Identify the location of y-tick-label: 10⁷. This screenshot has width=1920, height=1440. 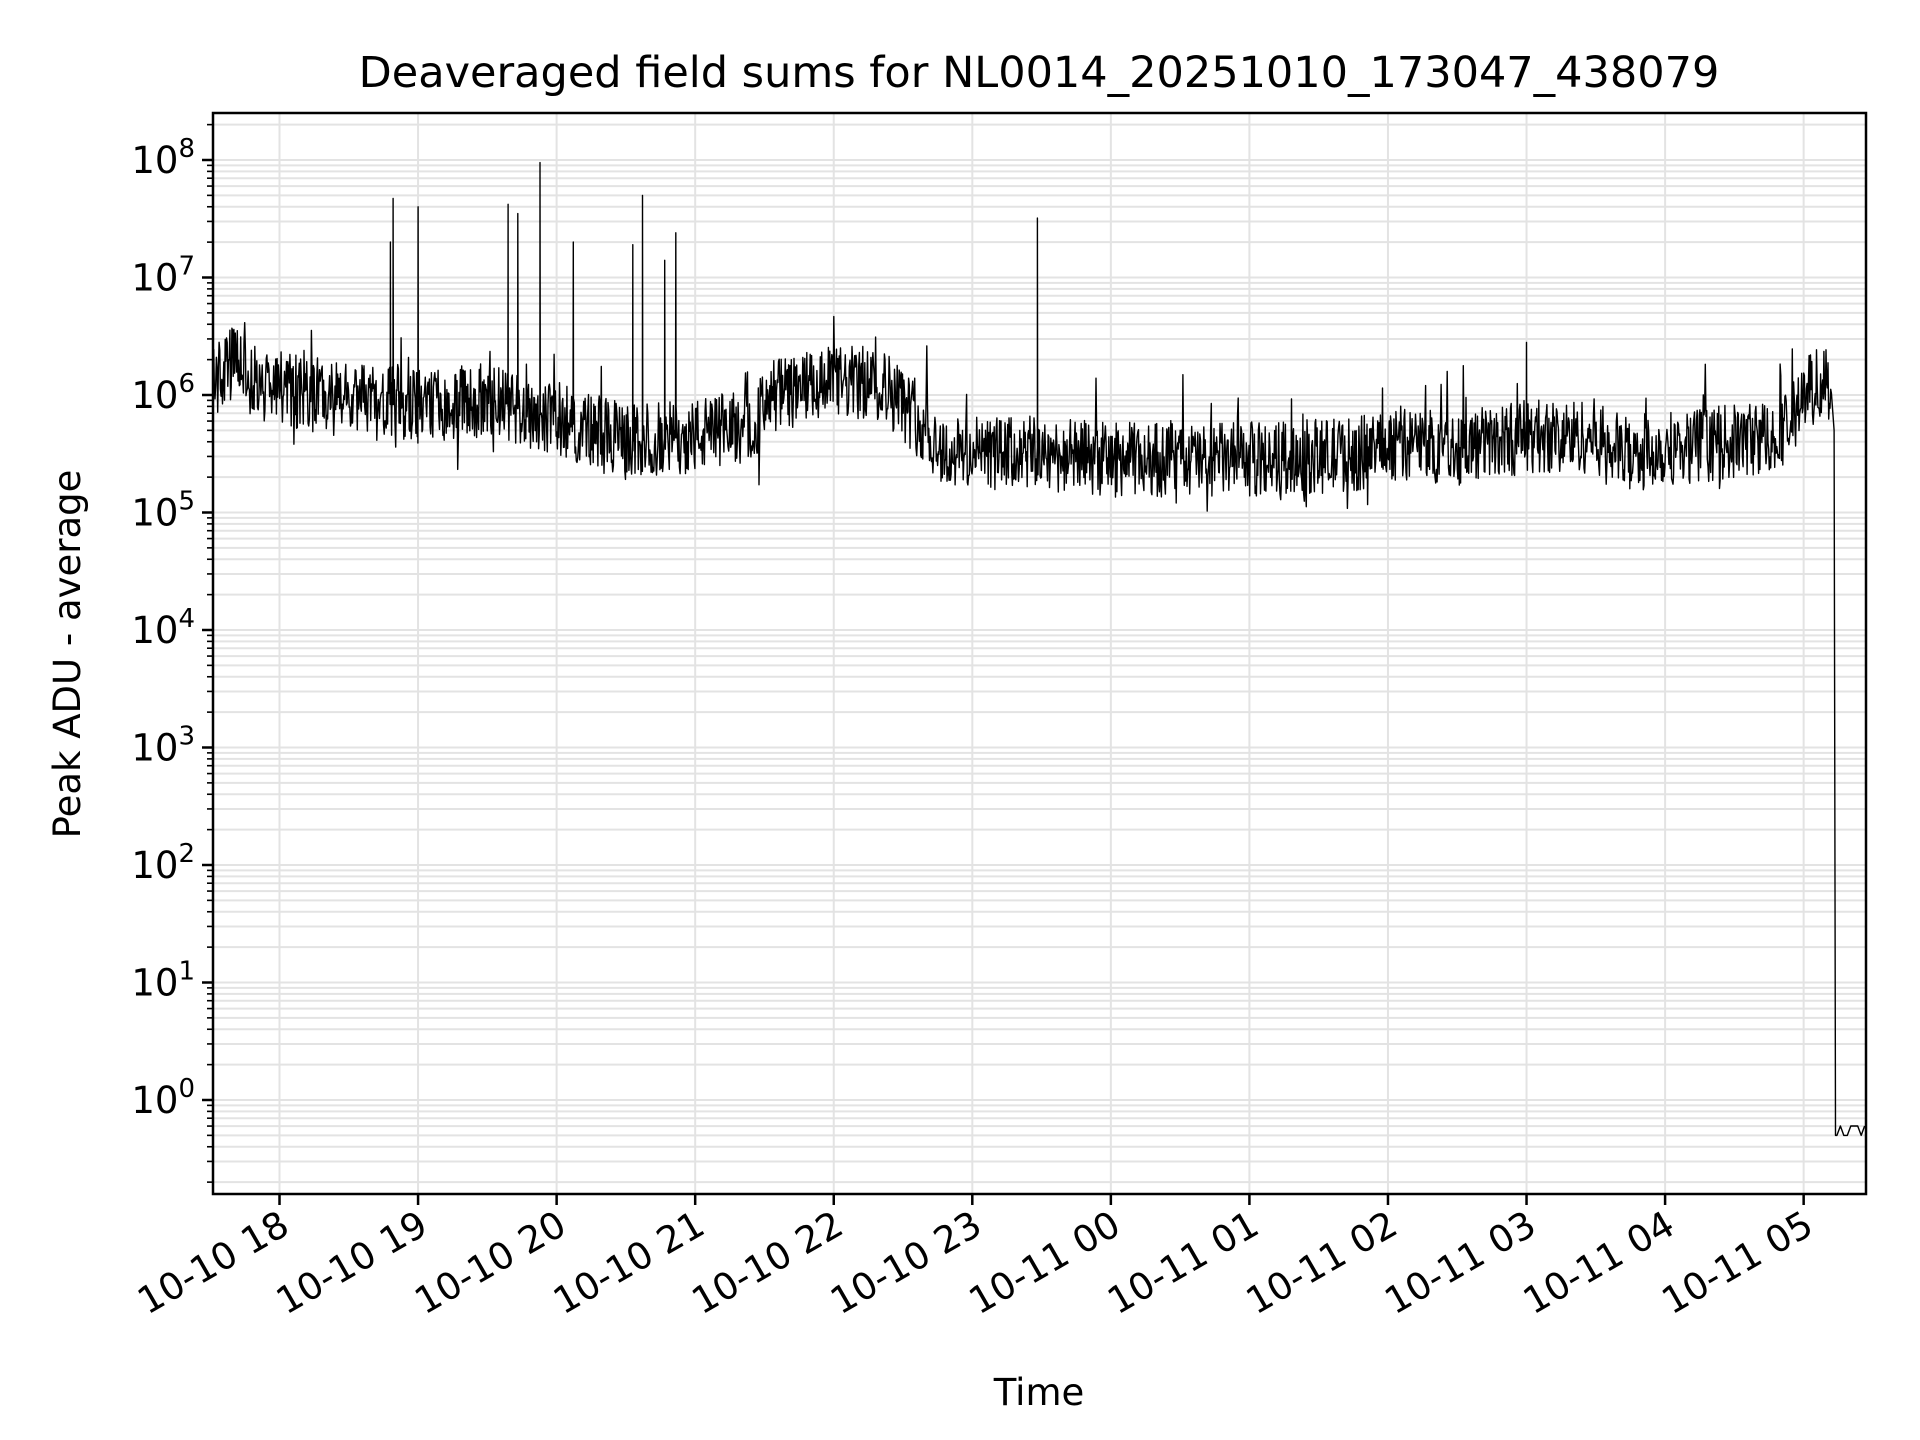
(163, 276).